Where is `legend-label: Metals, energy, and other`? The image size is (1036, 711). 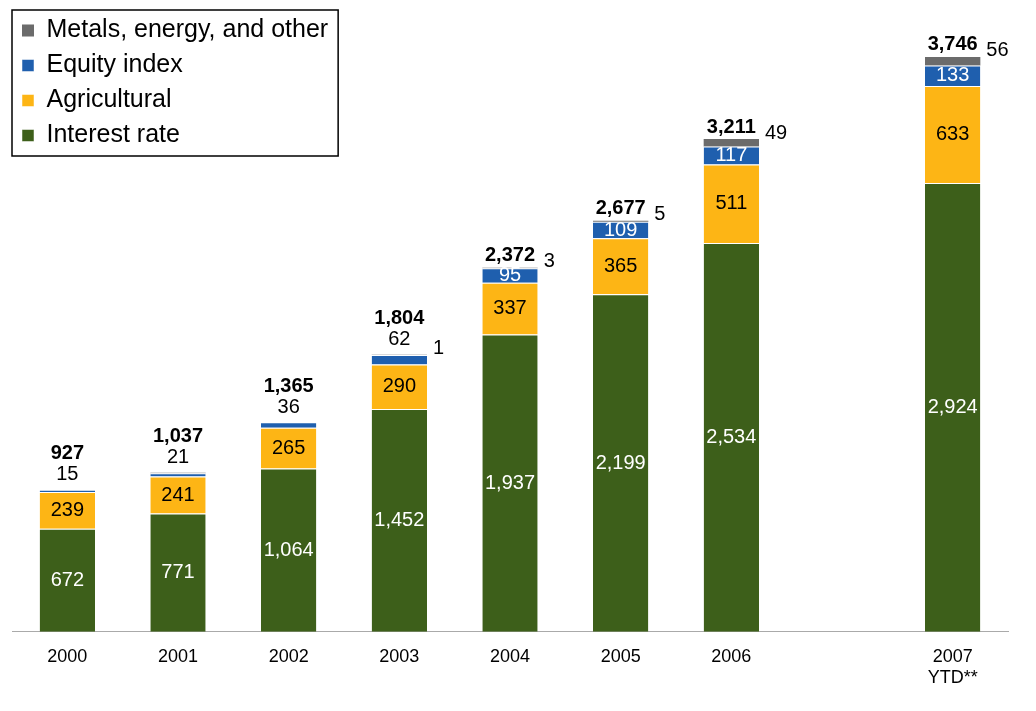
legend-label: Metals, energy, and other is located at coordinates (187, 28).